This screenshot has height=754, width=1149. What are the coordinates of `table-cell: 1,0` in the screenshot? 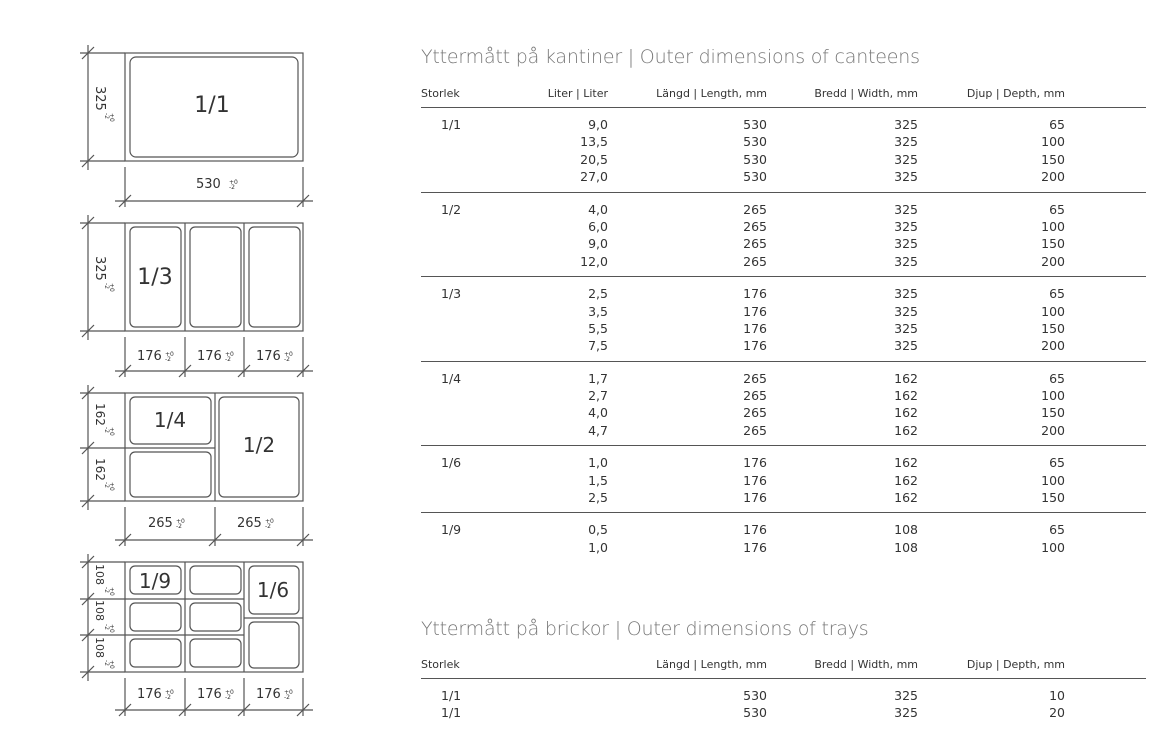 It's located at (598, 547).